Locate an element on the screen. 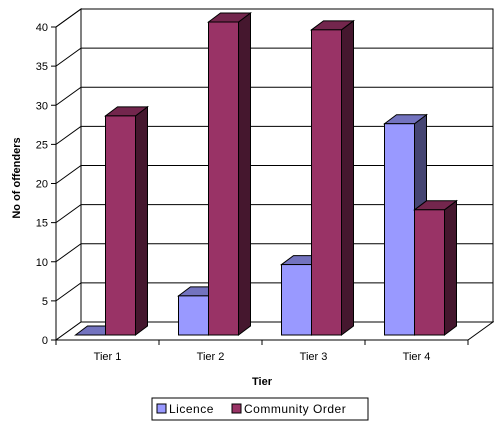  y-tick-label: 40 is located at coordinates (42, 28).